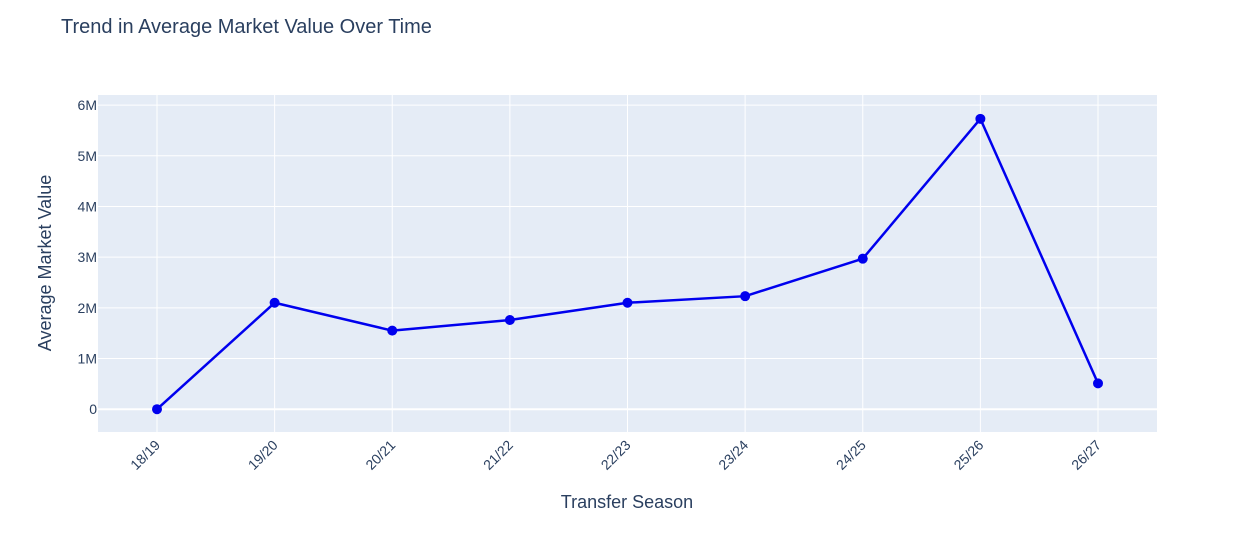 The width and height of the screenshot is (1255, 535). What do you see at coordinates (87, 105) in the screenshot?
I see `y-tick-label: 6M` at bounding box center [87, 105].